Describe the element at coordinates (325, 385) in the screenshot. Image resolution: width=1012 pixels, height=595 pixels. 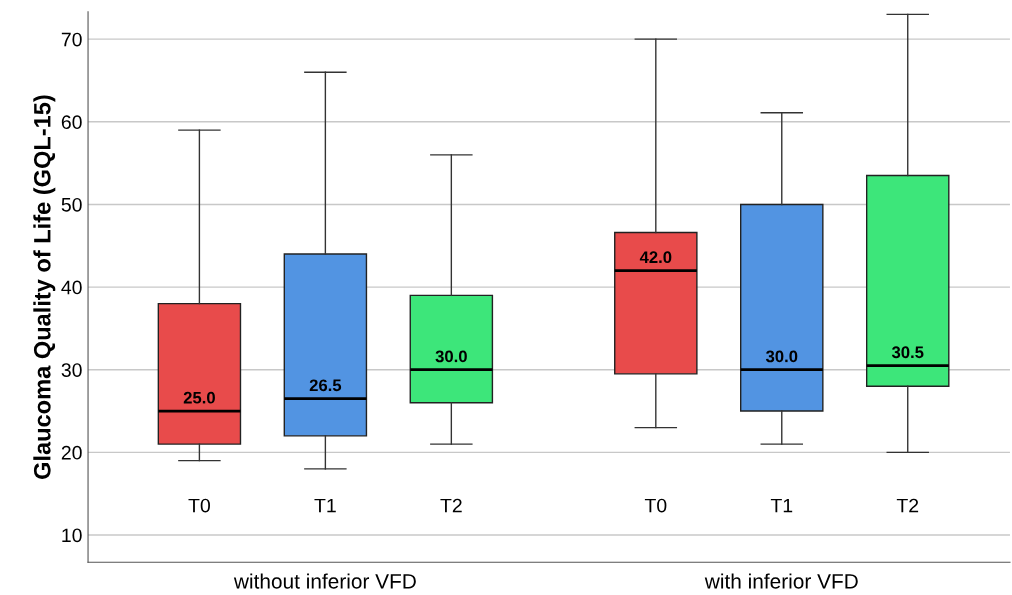
I see `text: 26.5` at that location.